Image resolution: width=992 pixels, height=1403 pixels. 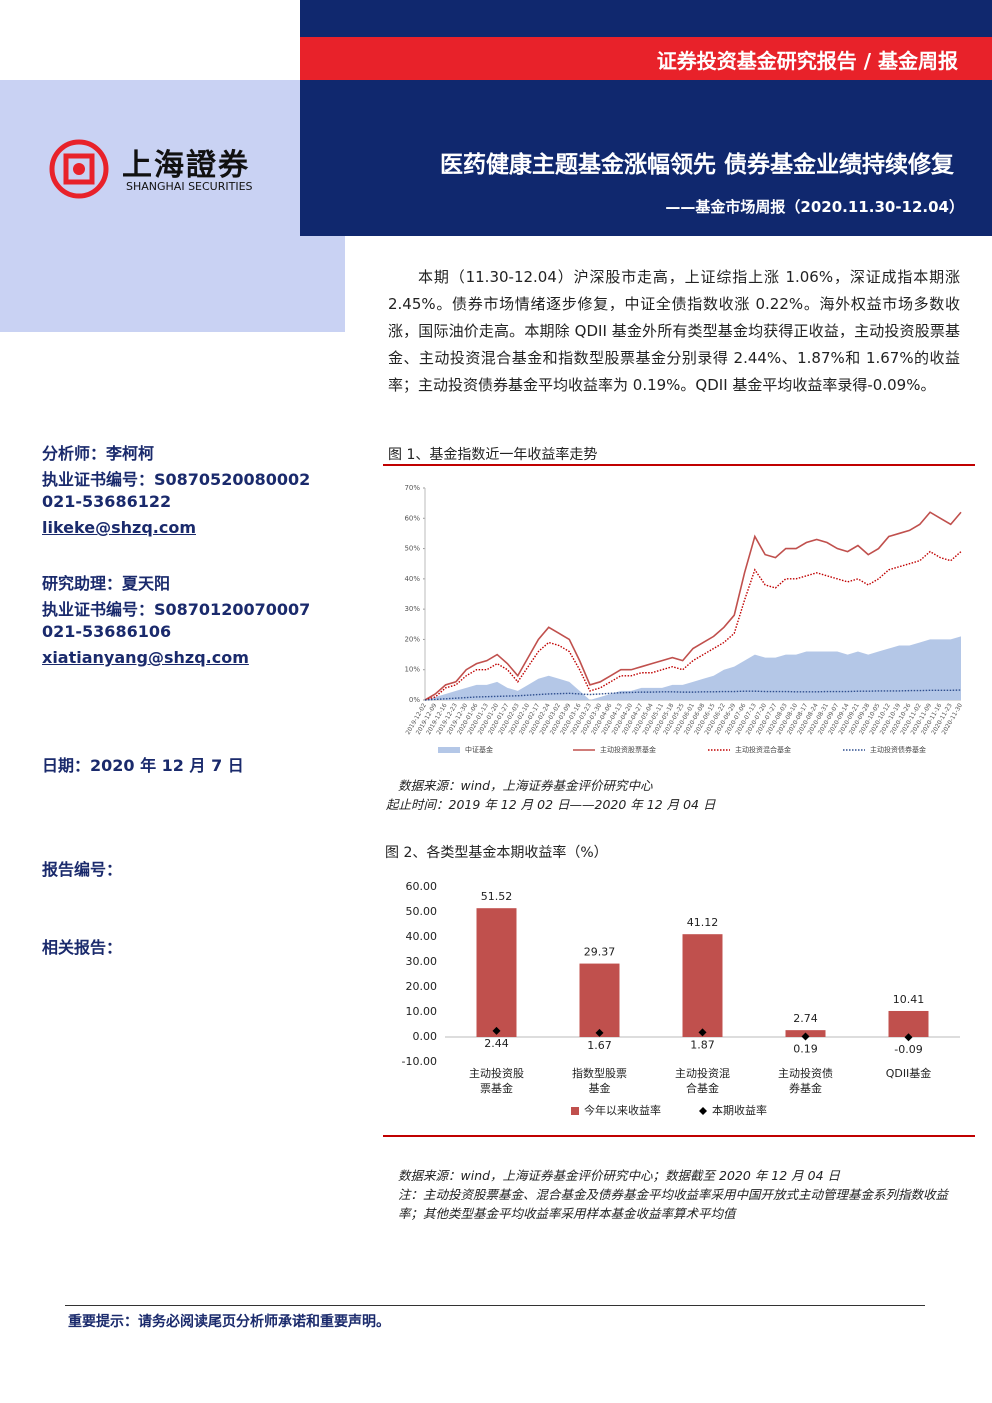 I want to click on x-tick-label: 主动投资混合基金, so click(x=702, y=1081).